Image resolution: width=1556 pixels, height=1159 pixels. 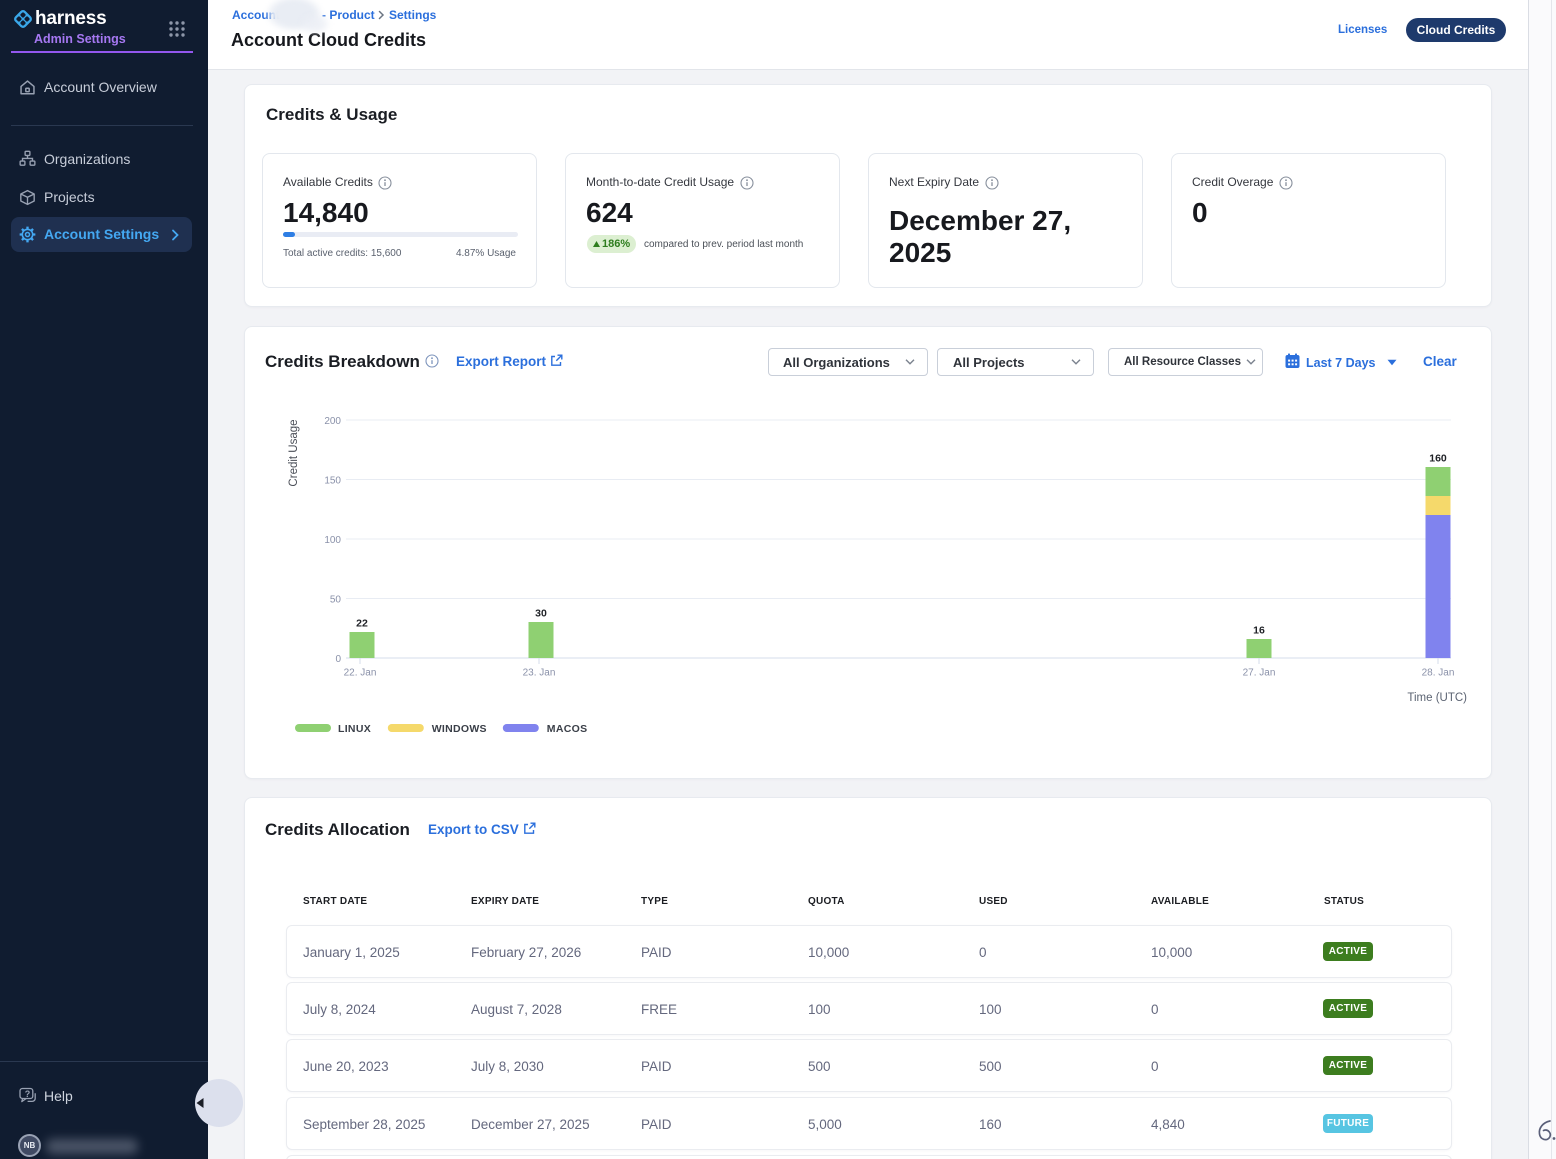 What do you see at coordinates (541, 614) in the screenshot?
I see `svg-text: 30` at bounding box center [541, 614].